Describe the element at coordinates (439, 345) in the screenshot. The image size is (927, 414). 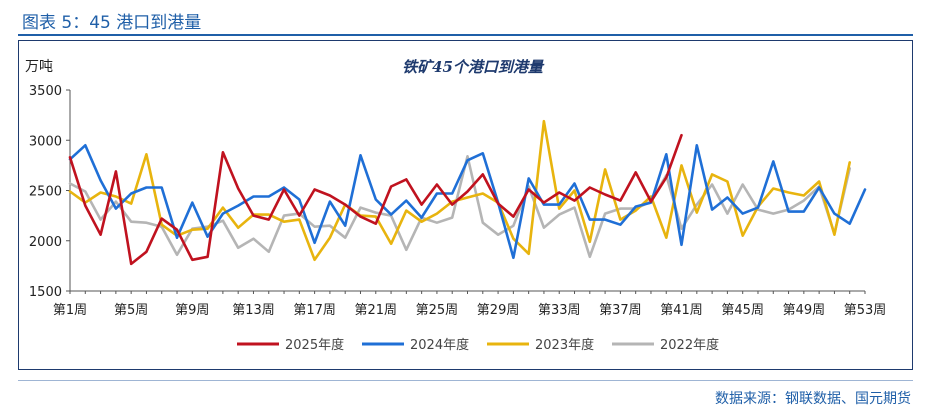
I see `legend-label: 2024年度` at that location.